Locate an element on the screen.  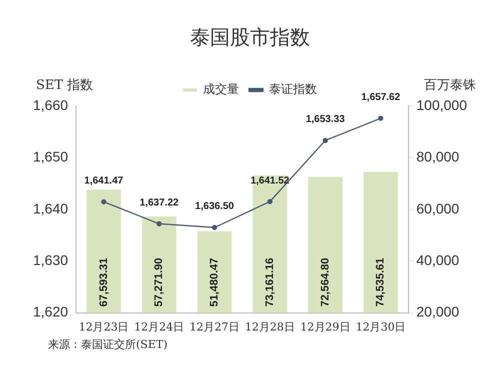
data-label: 57,271.90 is located at coordinates (159, 282).